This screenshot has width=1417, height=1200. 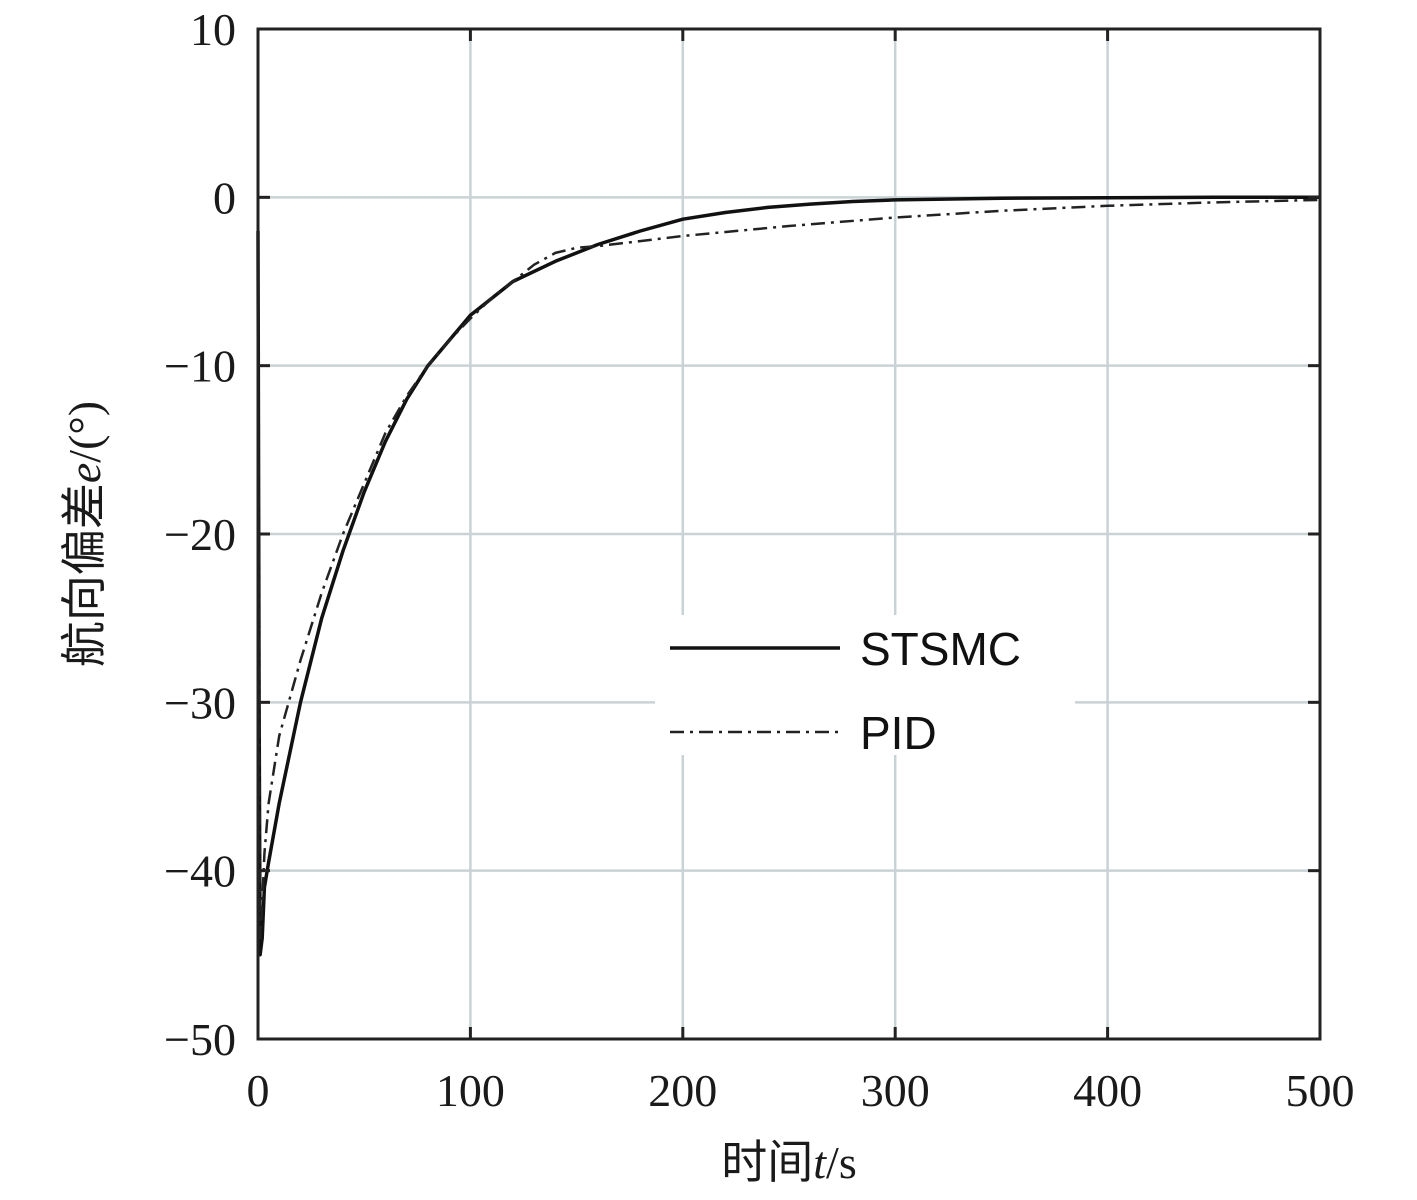 What do you see at coordinates (1107, 1090) in the screenshot?
I see `x-tick-label: 400` at bounding box center [1107, 1090].